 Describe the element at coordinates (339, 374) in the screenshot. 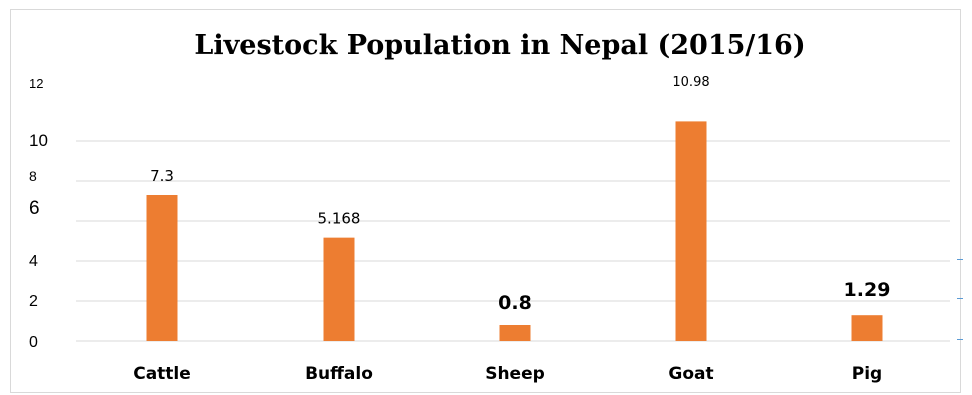

I see `x-category-label: Buffalo` at that location.